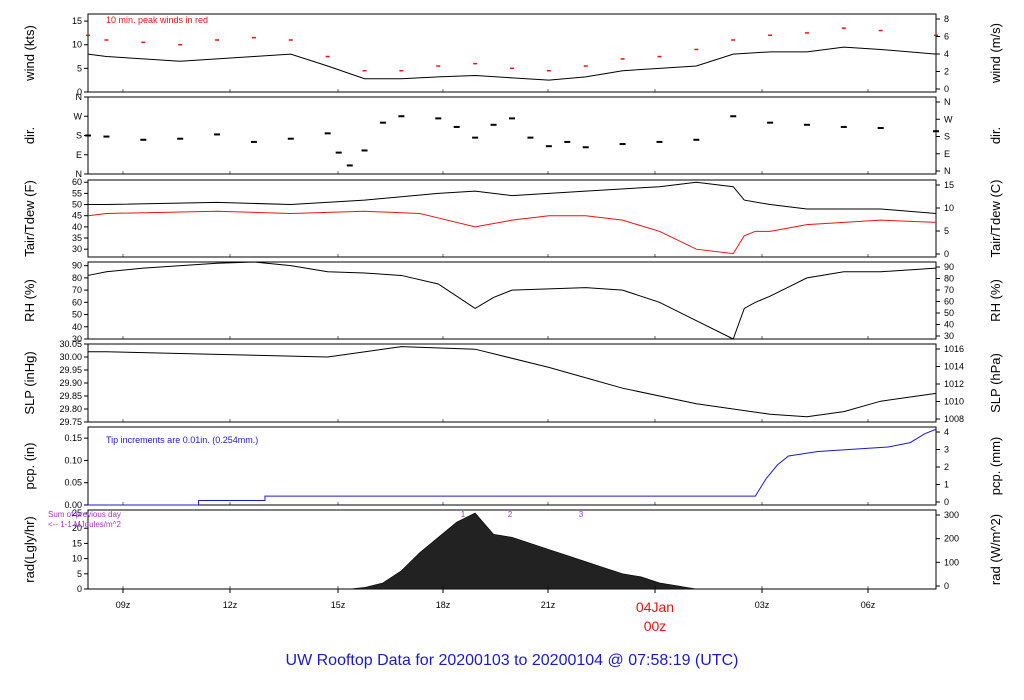 The width and height of the screenshot is (1024, 700). What do you see at coordinates (512, 232) in the screenshot?
I see `series-line-Tdew` at bounding box center [512, 232].